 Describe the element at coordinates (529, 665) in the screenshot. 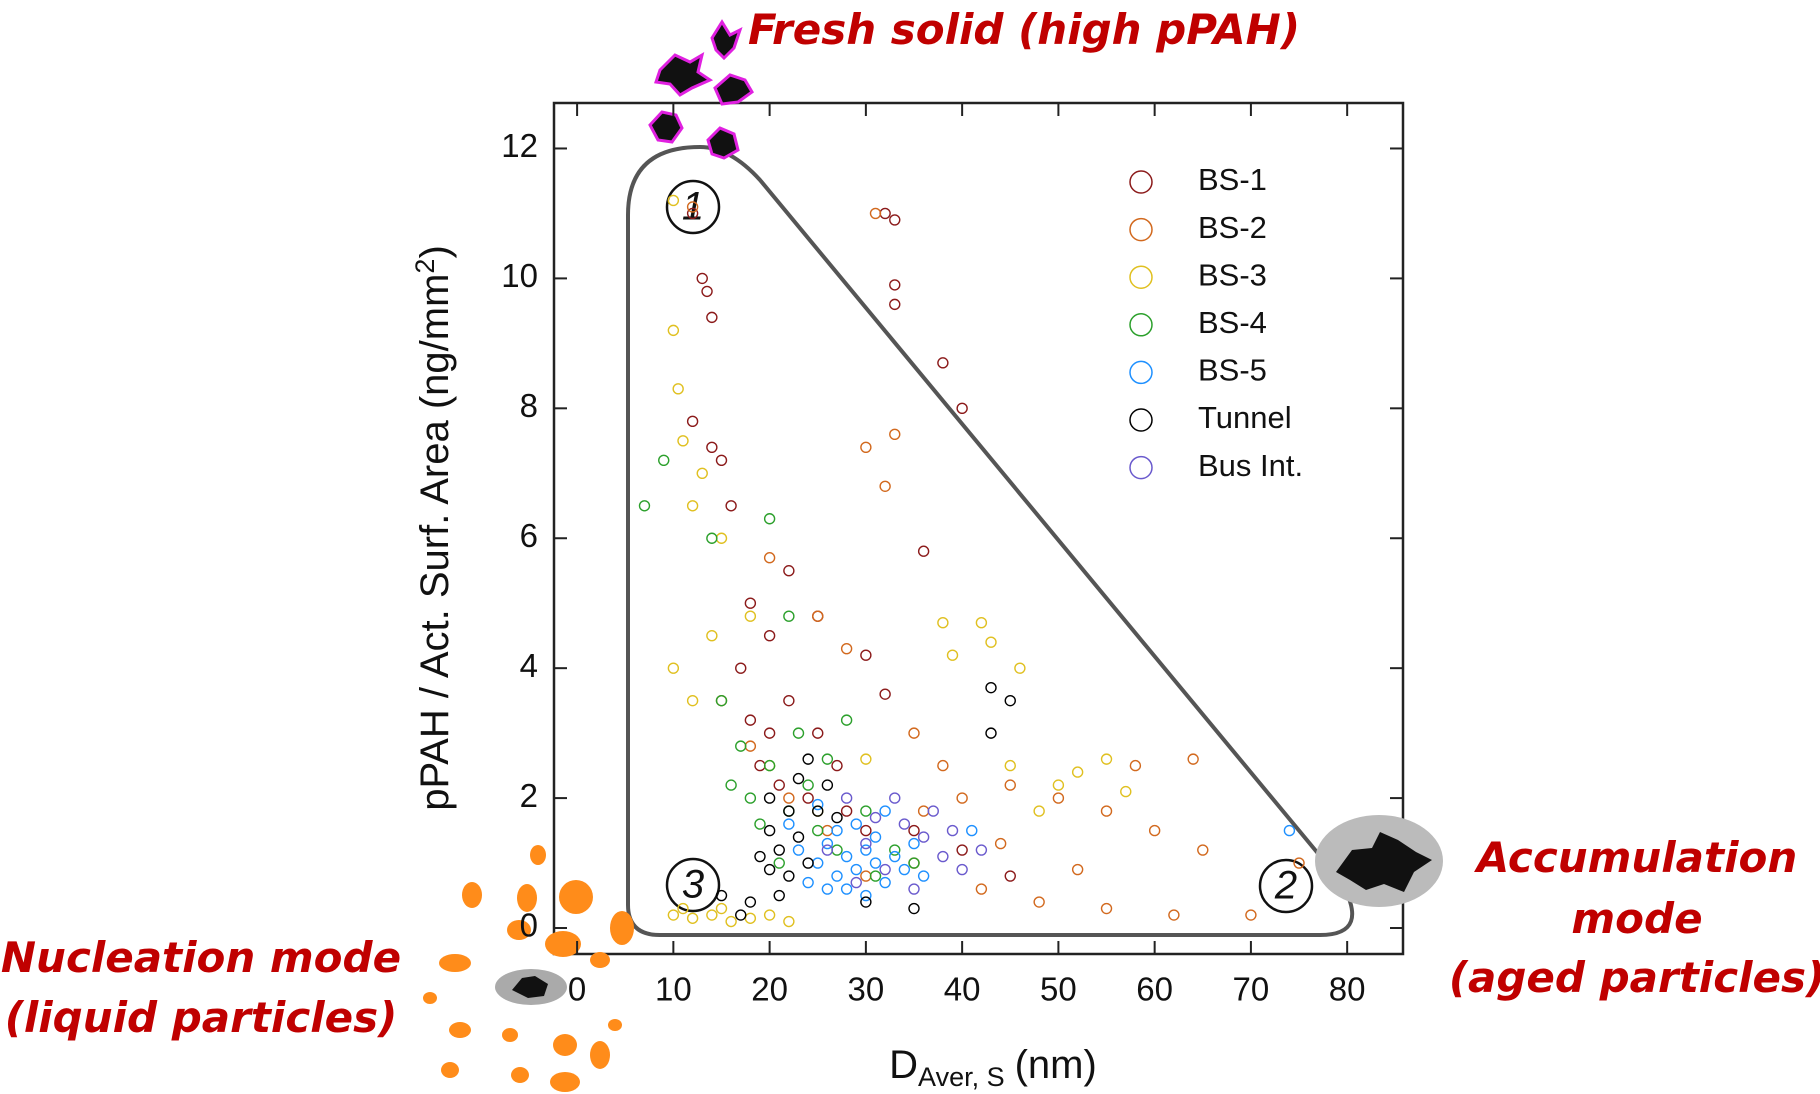

I see `y-tick-label: 4` at that location.